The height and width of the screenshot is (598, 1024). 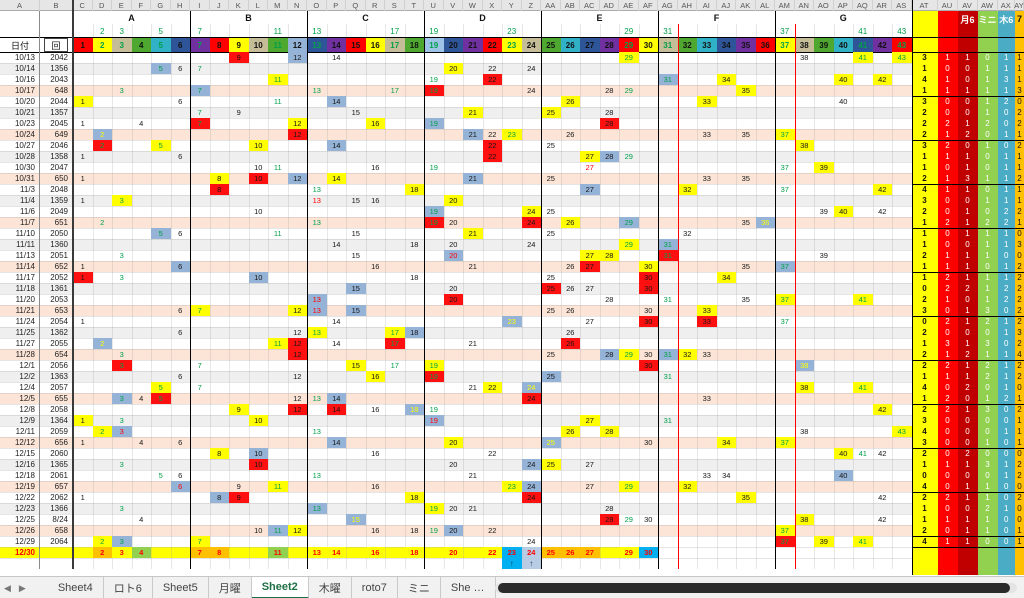 I want to click on number-cell: 19, so click(x=434, y=222).